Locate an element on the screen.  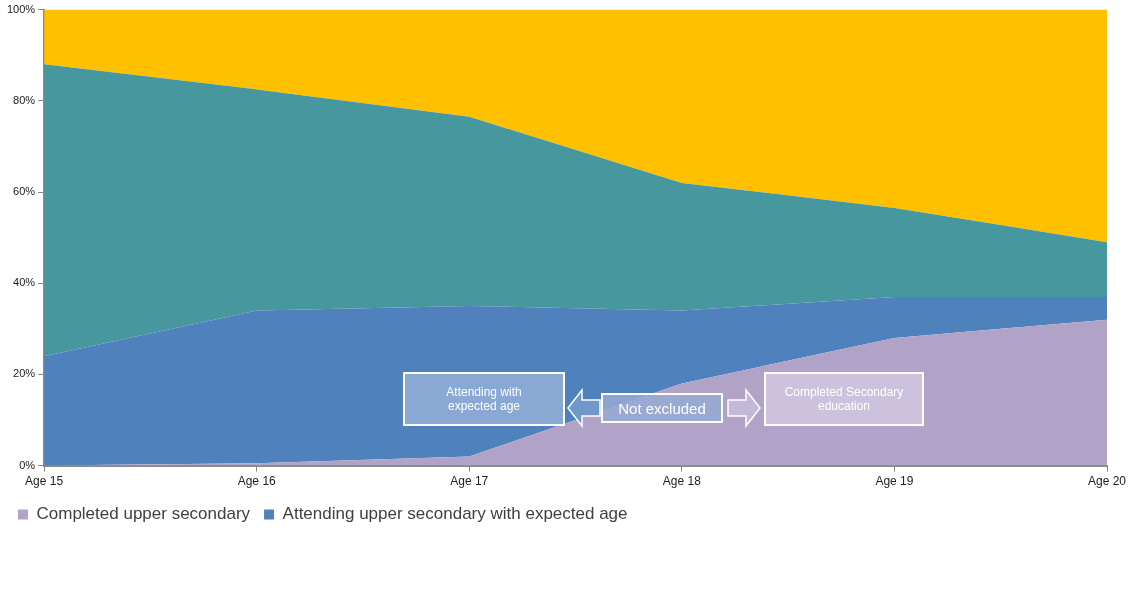
x-tick-label: Age 19 is located at coordinates (894, 481).